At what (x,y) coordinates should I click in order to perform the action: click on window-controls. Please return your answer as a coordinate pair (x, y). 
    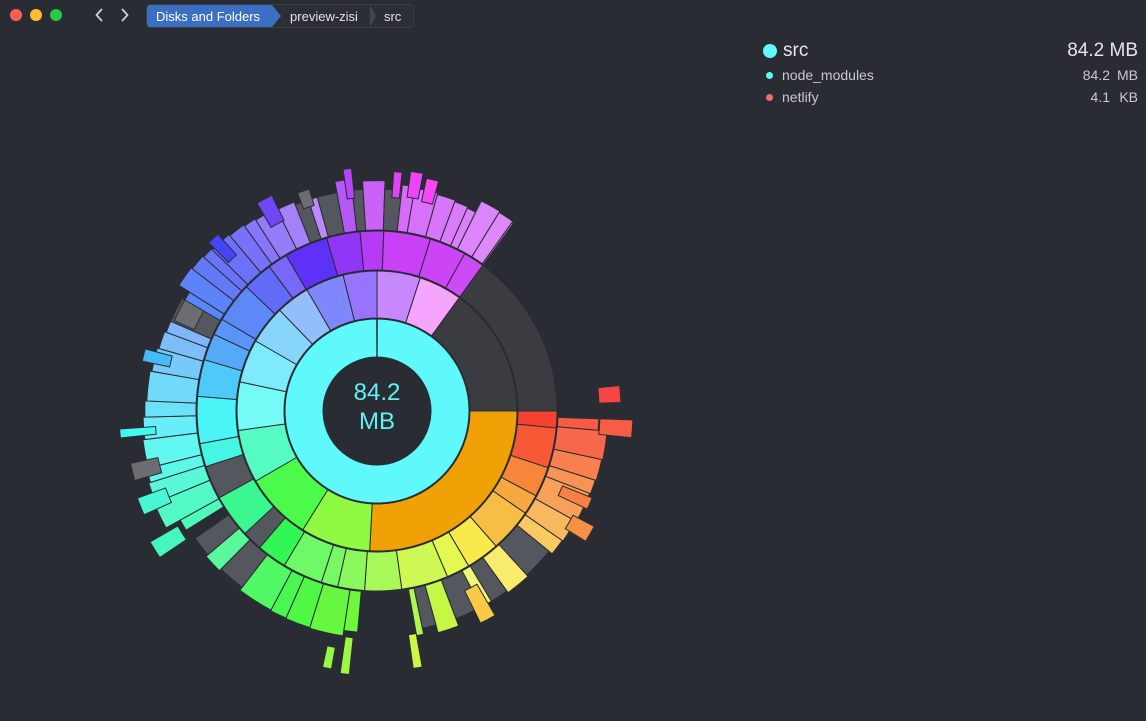
    Looking at the image, I should click on (36, 15).